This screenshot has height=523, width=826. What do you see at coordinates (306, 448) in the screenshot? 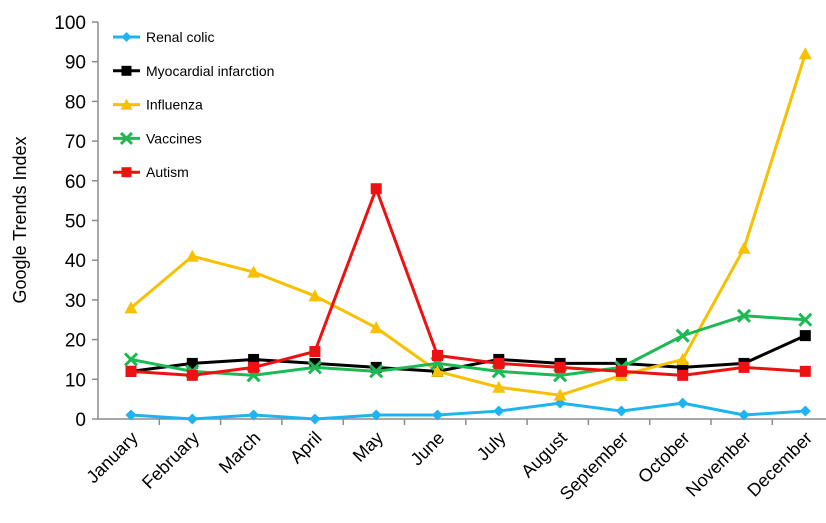
I see `x-tick-label: April` at bounding box center [306, 448].